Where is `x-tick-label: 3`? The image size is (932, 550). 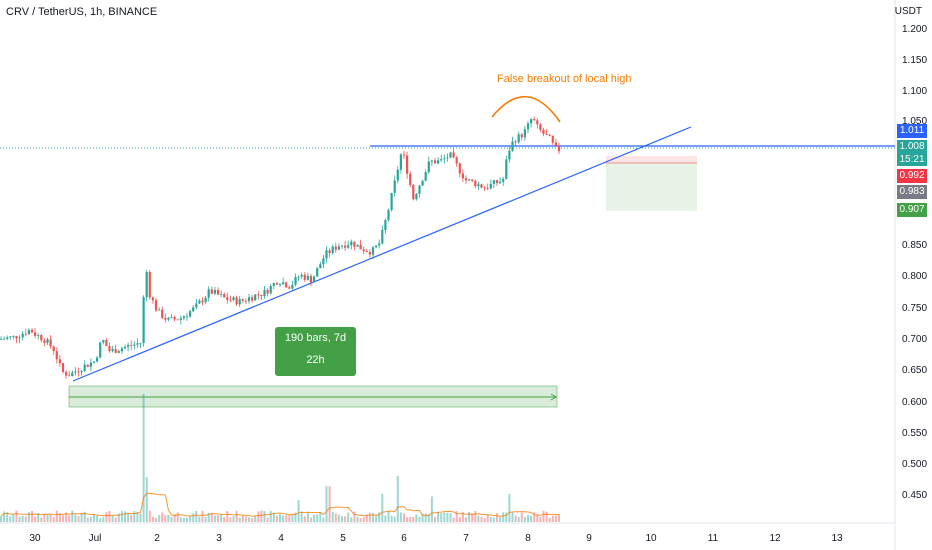 x-tick-label: 3 is located at coordinates (219, 538).